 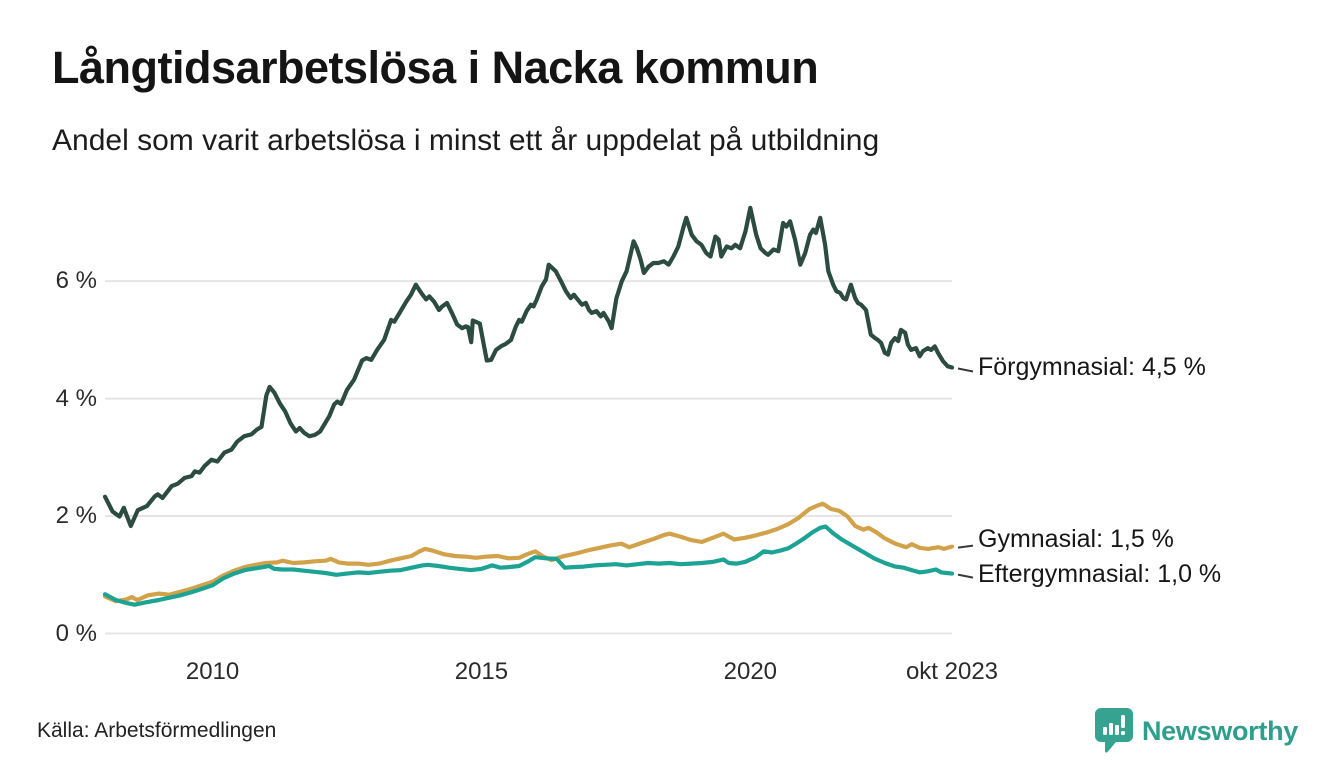 I want to click on brand-logo: Newsworthy, so click(x=1196, y=731).